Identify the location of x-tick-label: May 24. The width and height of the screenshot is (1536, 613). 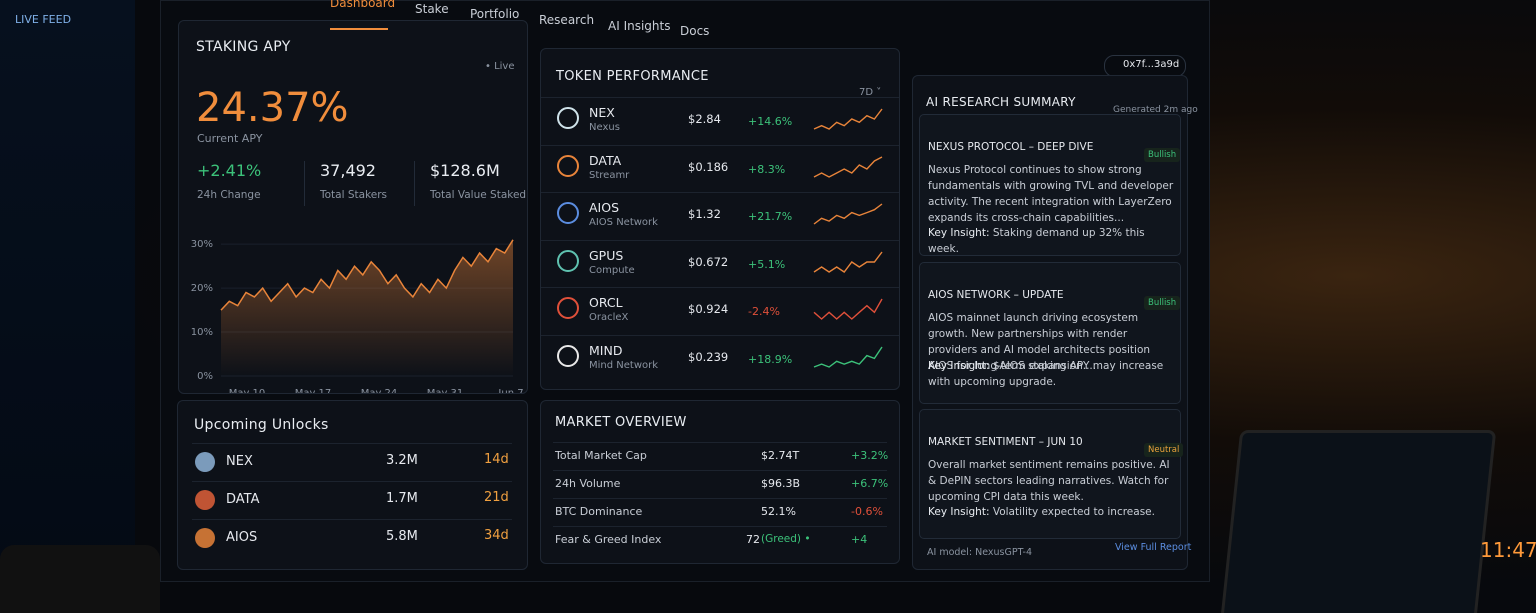
(379, 390).